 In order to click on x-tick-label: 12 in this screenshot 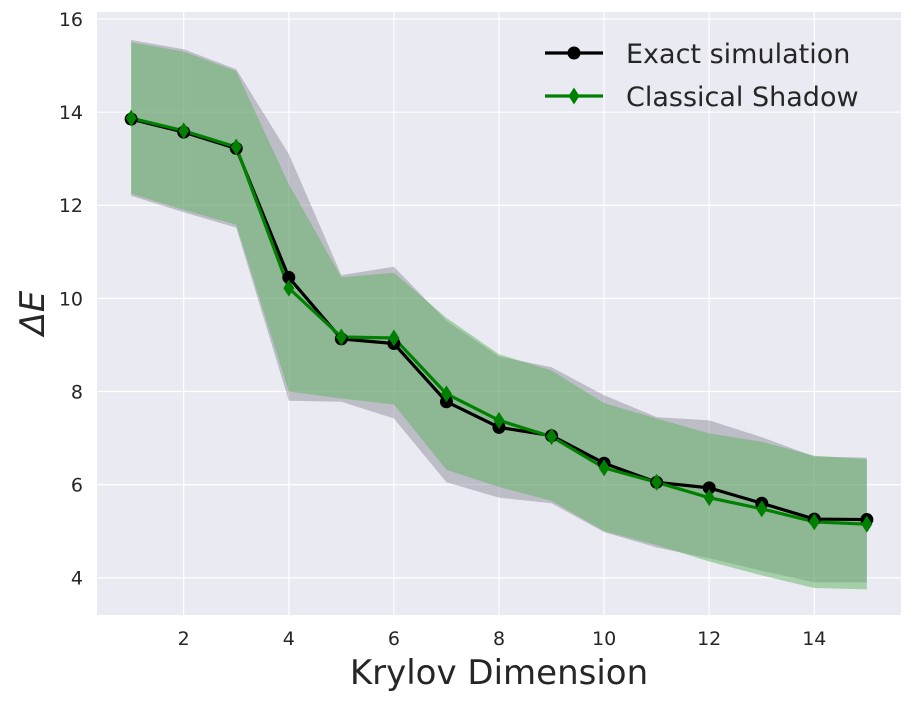, I will do `click(709, 639)`.